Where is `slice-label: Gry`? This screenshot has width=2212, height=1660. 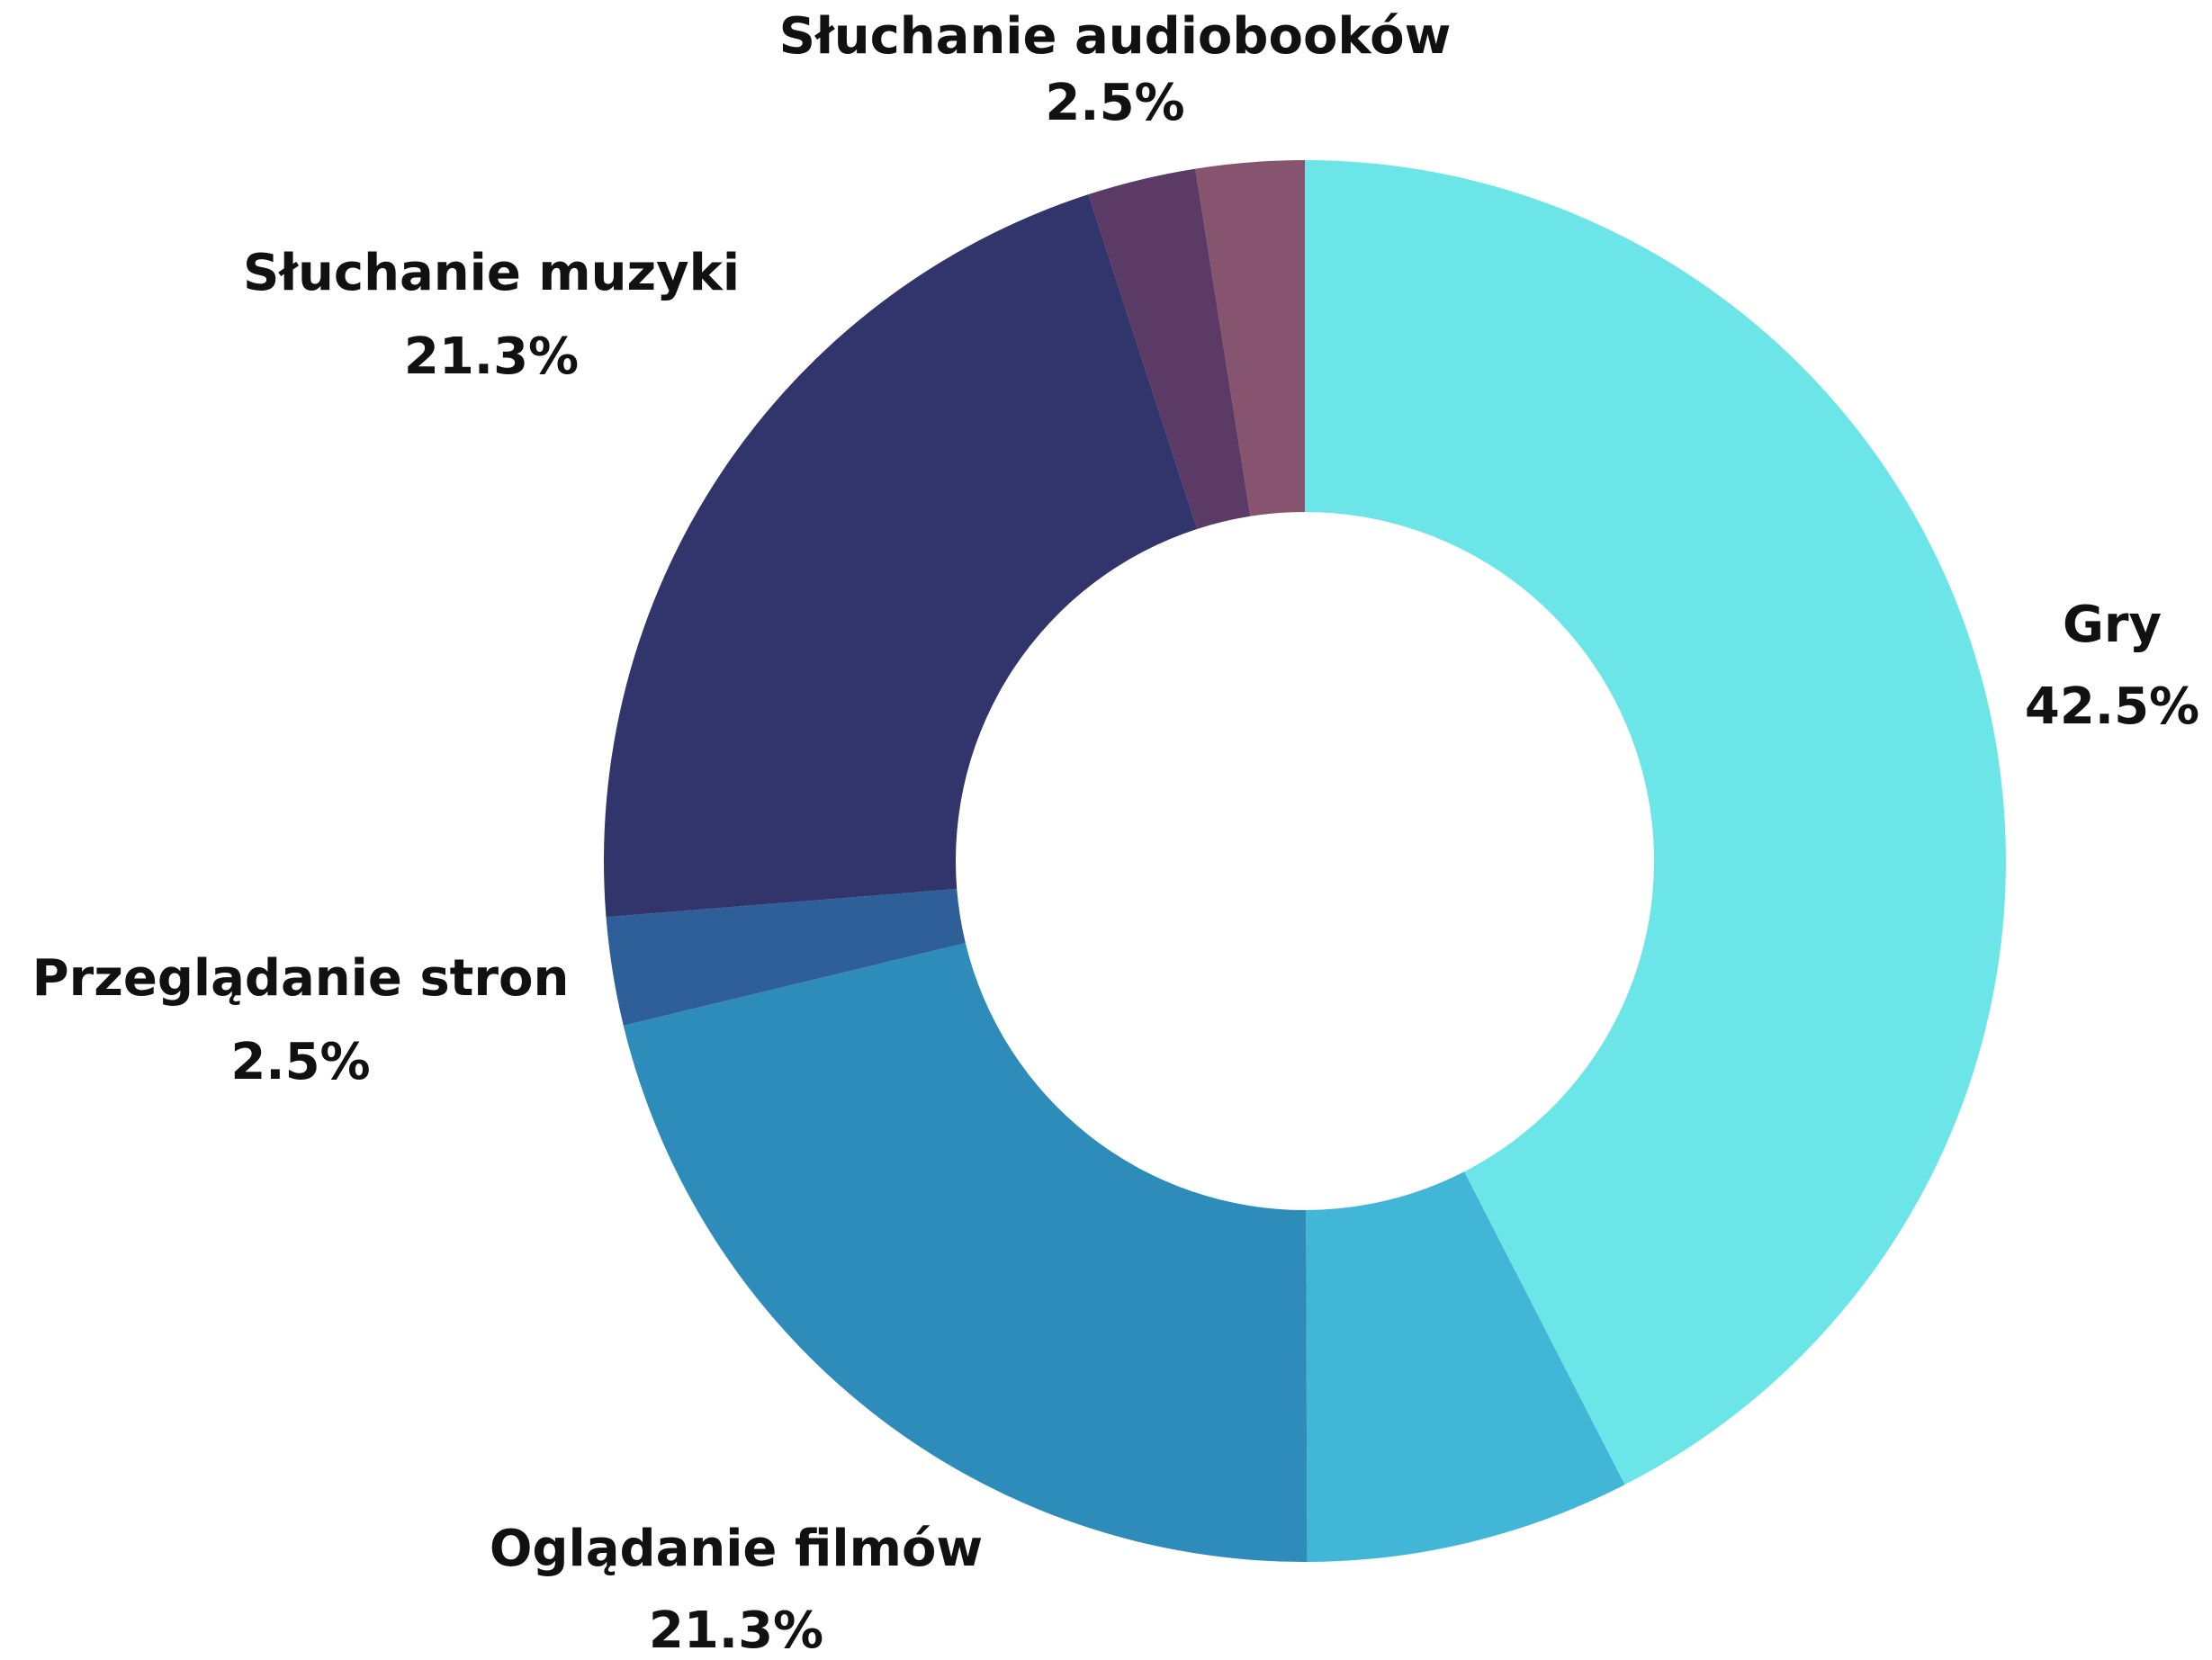 slice-label: Gry is located at coordinates (2112, 625).